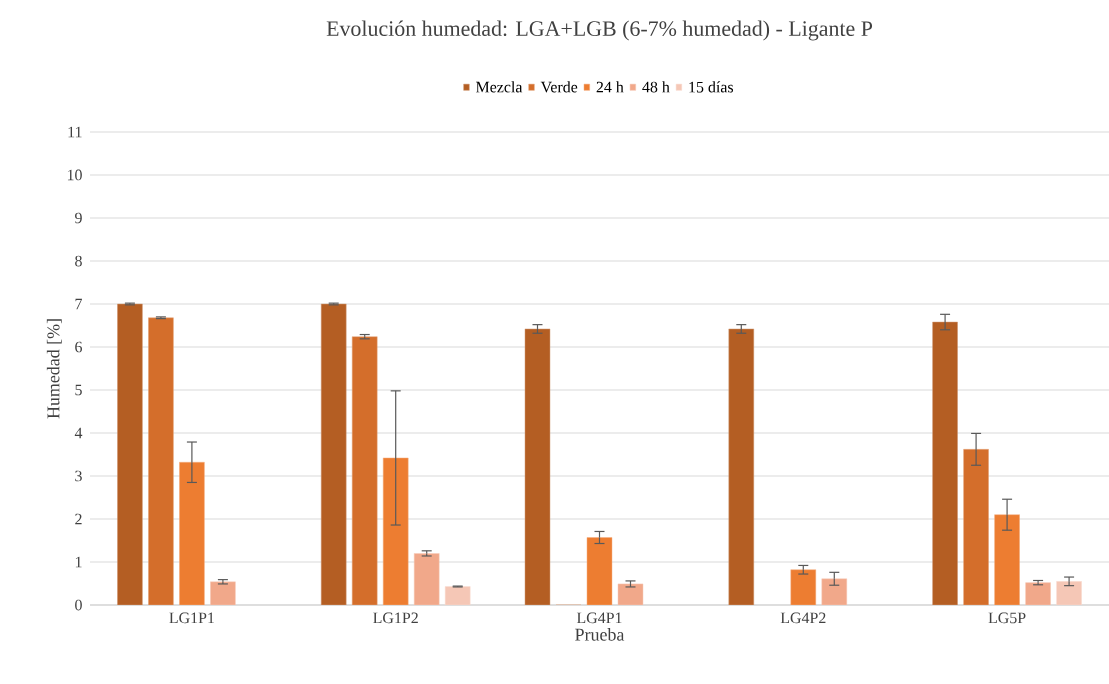  What do you see at coordinates (803, 618) in the screenshot?
I see `x-tick-label: LG4P2` at bounding box center [803, 618].